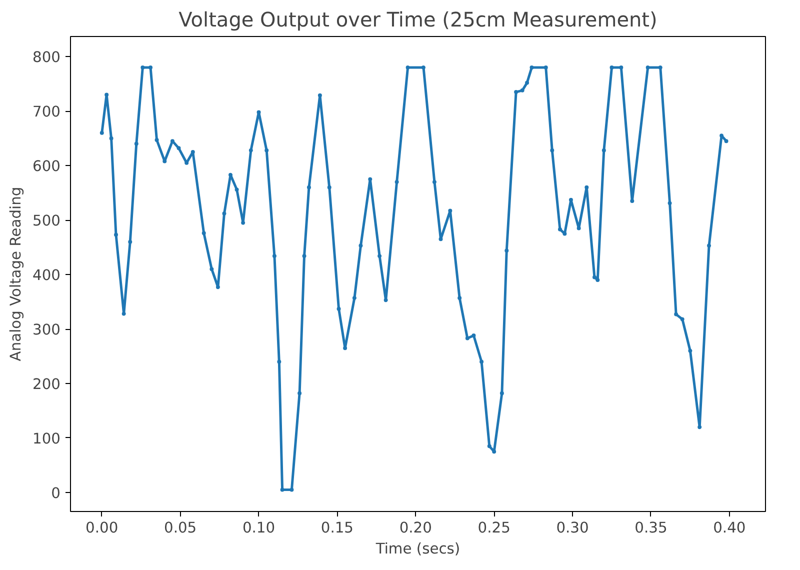  I want to click on x-tick-label: 0.35, so click(651, 528).